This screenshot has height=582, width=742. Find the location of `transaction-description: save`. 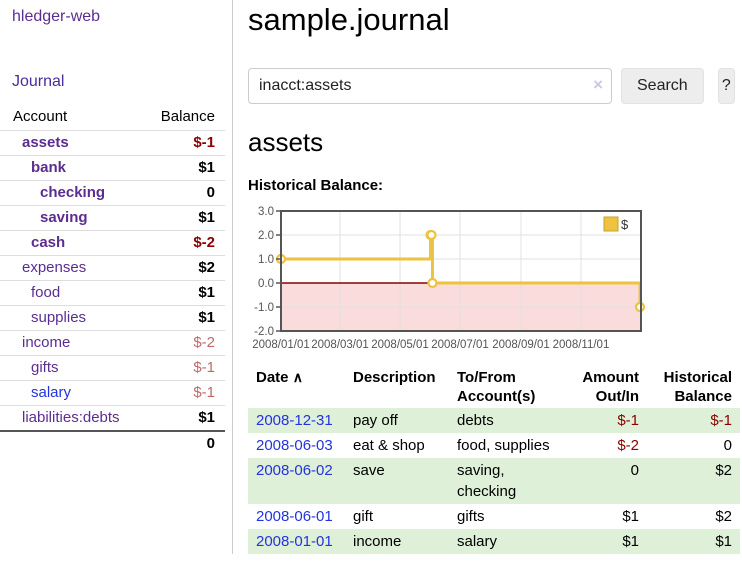

transaction-description: save is located at coordinates (369, 470).